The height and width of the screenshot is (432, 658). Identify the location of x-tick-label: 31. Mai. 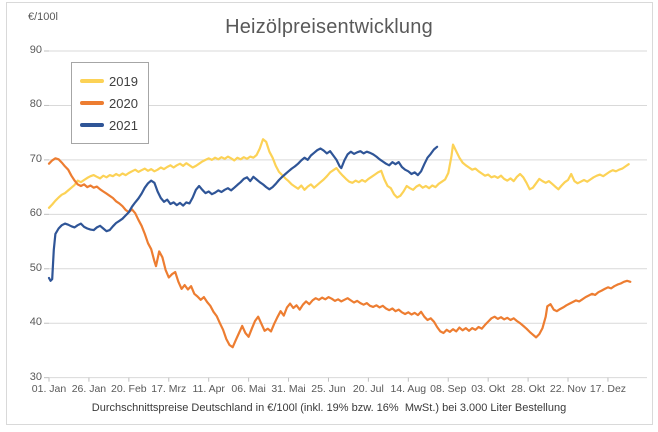
(288, 389).